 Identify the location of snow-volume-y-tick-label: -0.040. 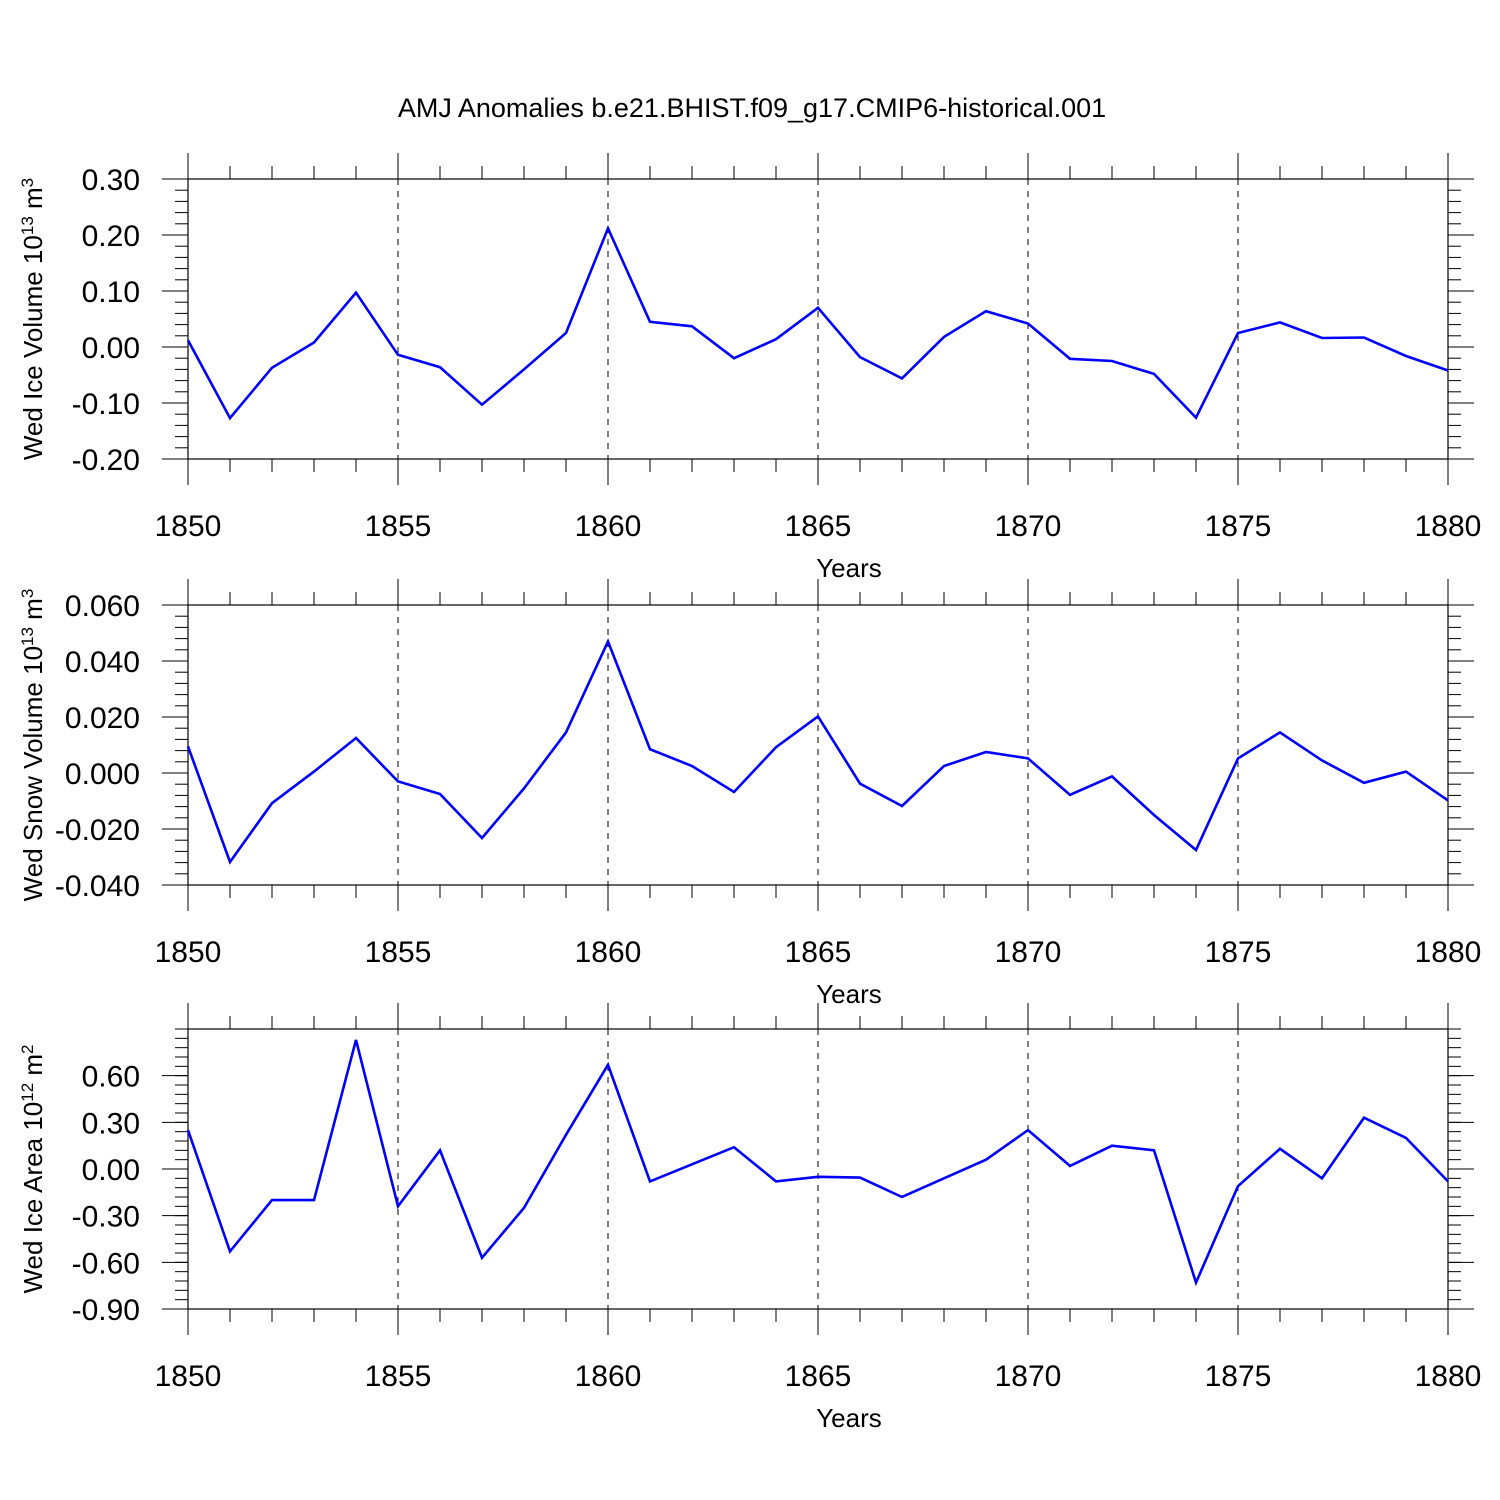
(97, 886).